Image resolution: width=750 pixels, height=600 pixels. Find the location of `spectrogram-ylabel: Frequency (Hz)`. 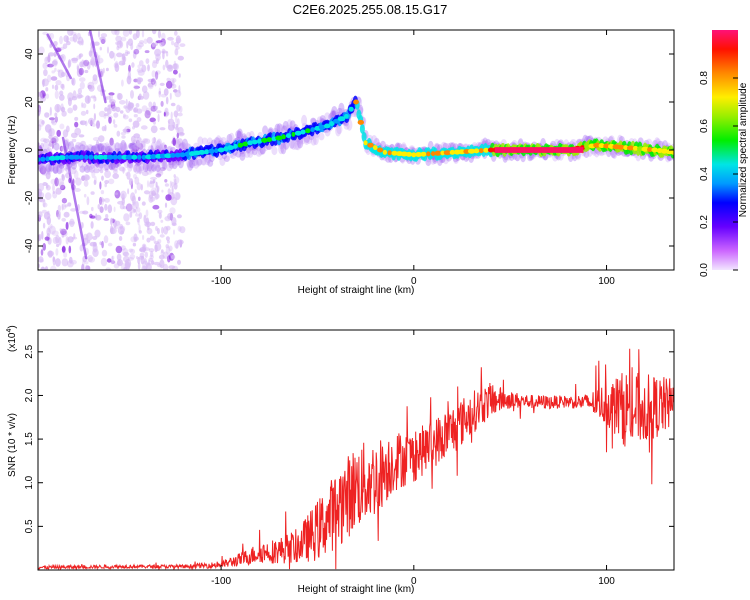

spectrogram-ylabel: Frequency (Hz) is located at coordinates (12, 150).